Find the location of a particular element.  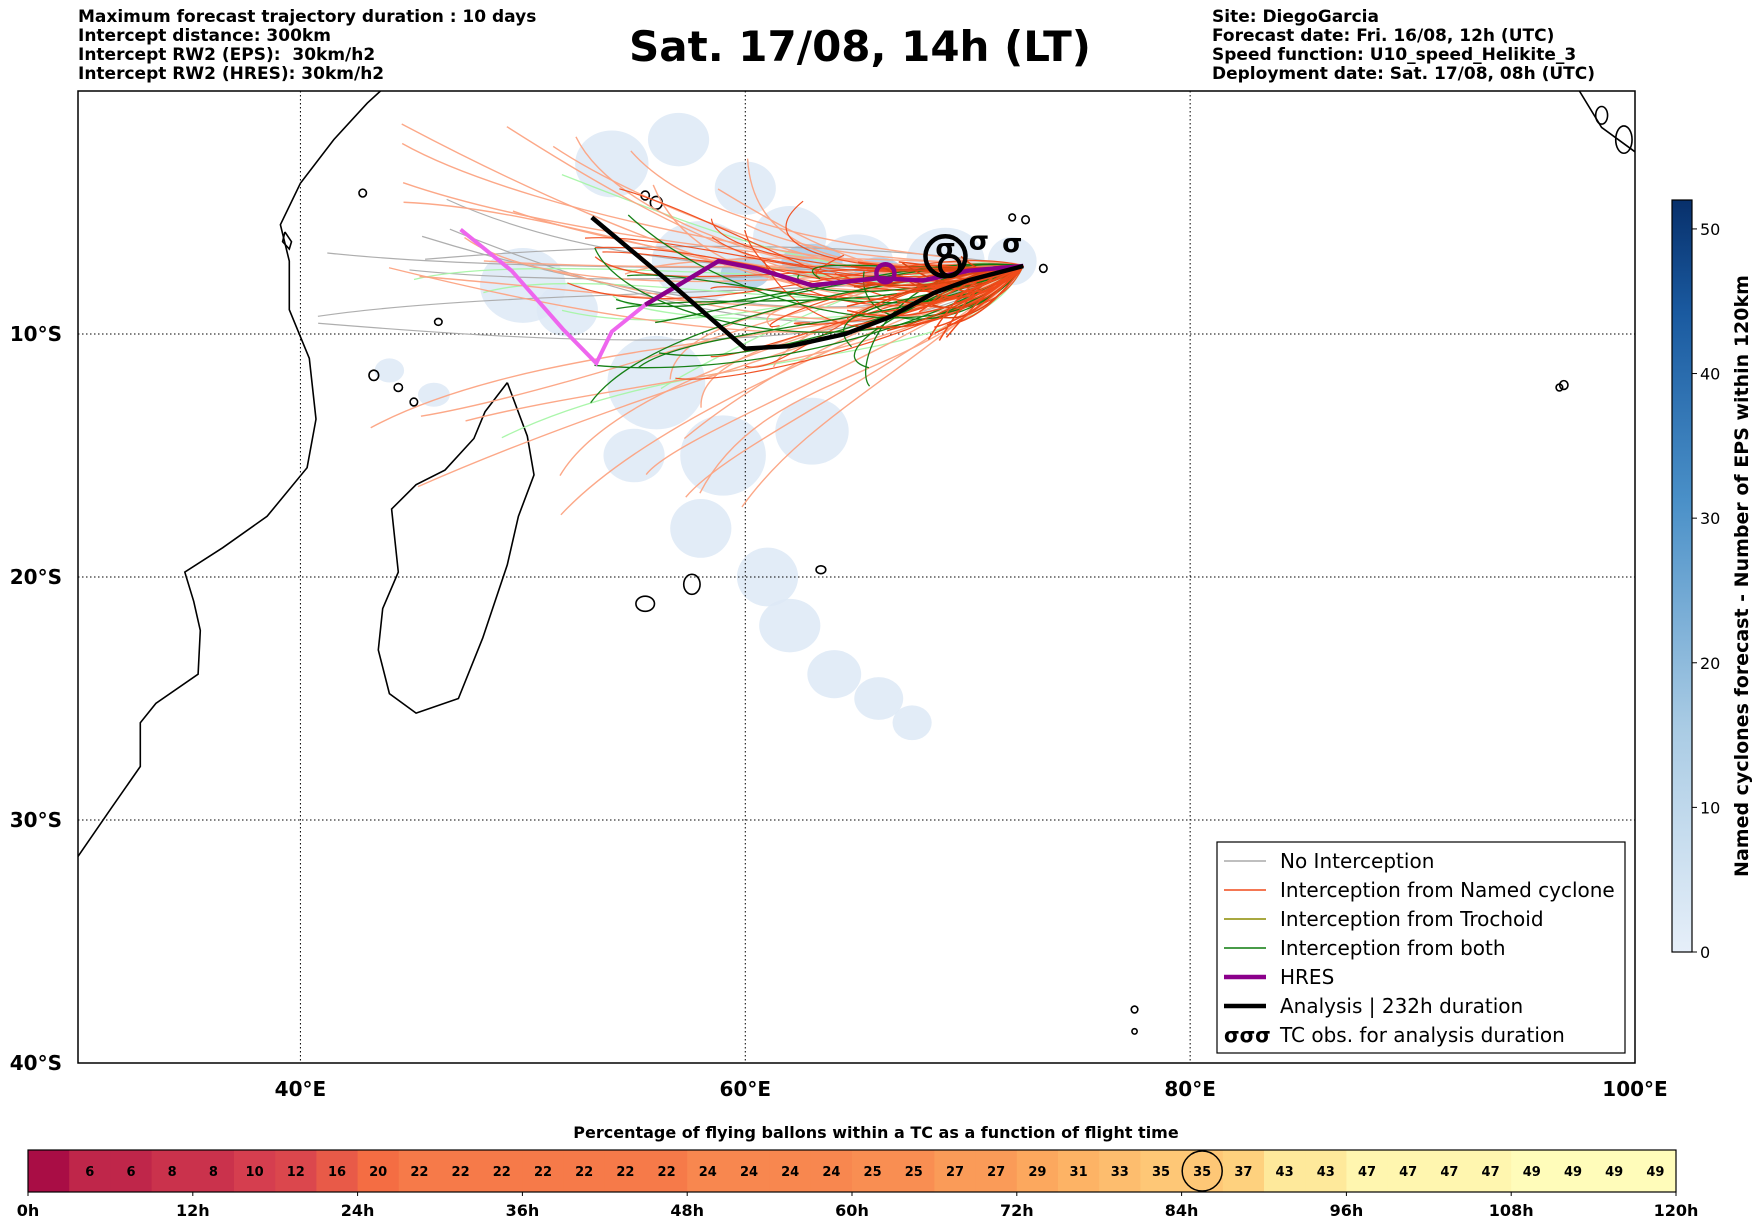

percentage-tick-label: 60h is located at coordinates (852, 1210).